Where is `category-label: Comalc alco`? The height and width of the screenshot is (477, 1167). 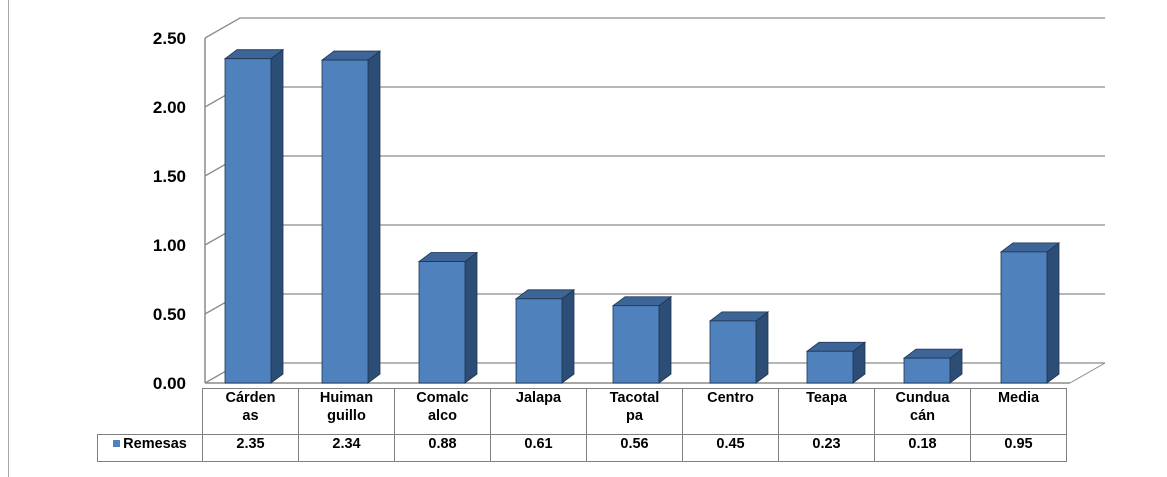
category-label: Comalc alco is located at coordinates (442, 411).